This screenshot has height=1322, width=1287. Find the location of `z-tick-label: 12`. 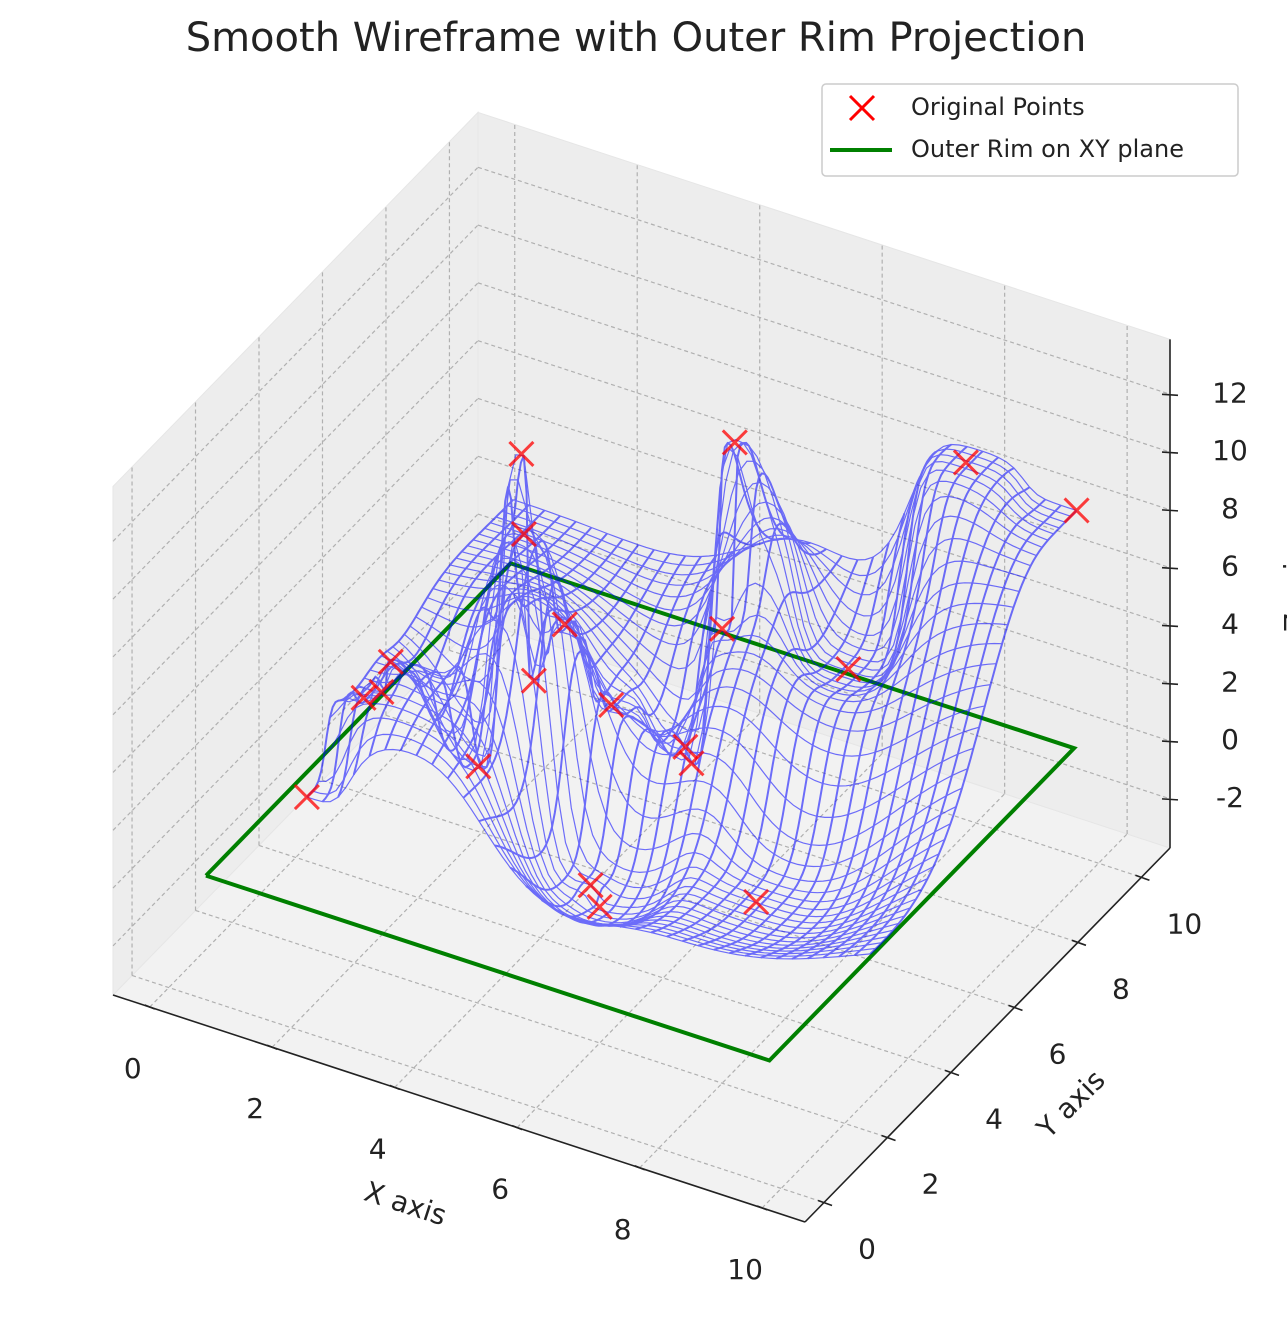

z-tick-label: 12 is located at coordinates (1230, 392).